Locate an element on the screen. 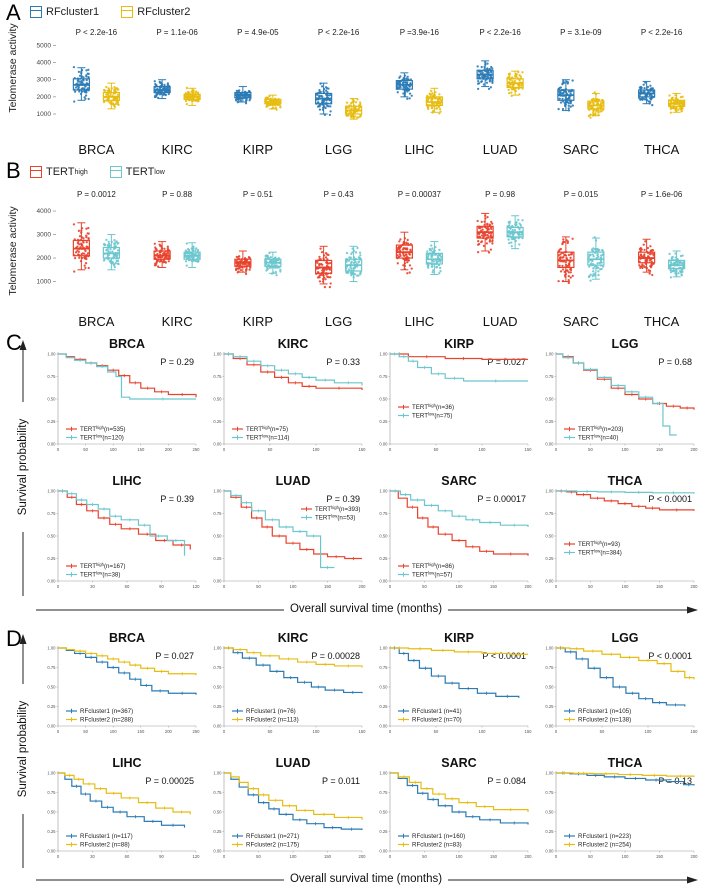 Image resolution: width=709 pixels, height=896 pixels. svg-text: P < 0.0001 is located at coordinates (670, 656).